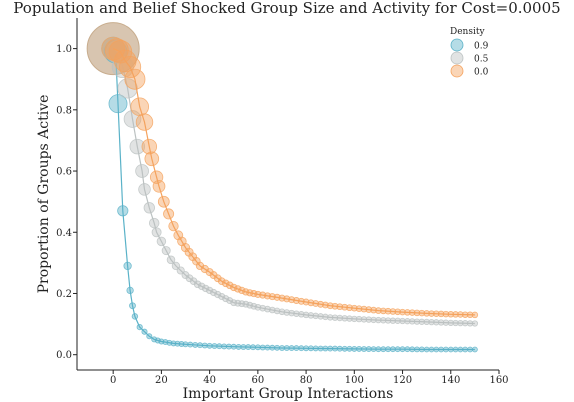 The height and width of the screenshot is (402, 574). What do you see at coordinates (64, 110) in the screenshot?
I see `y-tick-label: 0.8` at bounding box center [64, 110].